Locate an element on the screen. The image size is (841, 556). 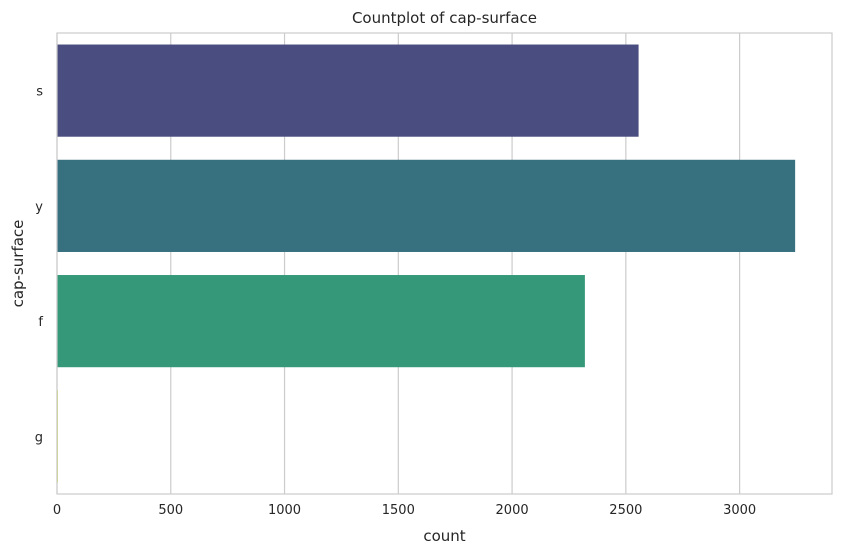
x-tick-label: 1000 is located at coordinates (284, 510).